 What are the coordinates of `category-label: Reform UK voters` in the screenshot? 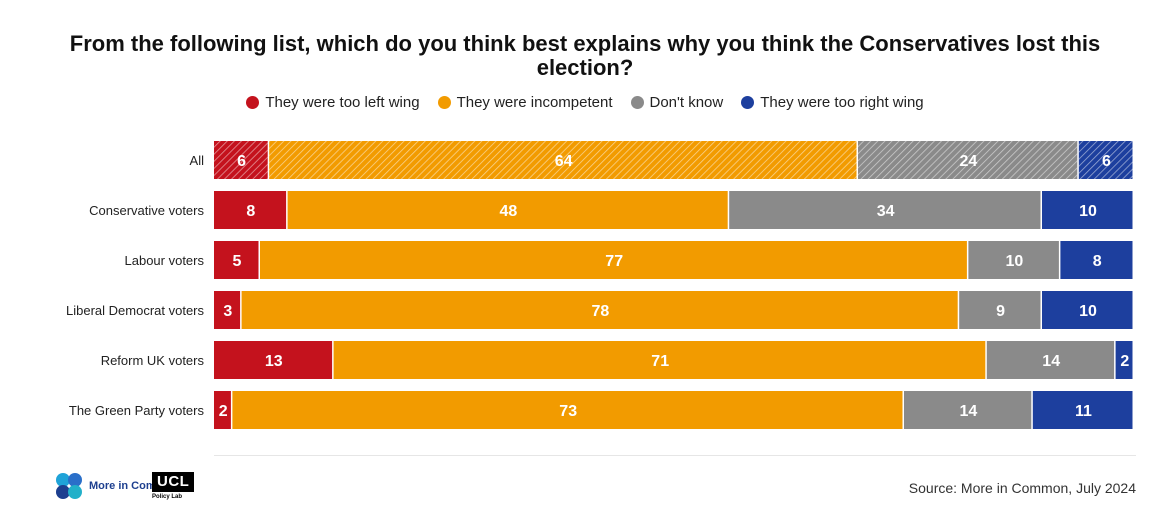 It's located at (153, 360).